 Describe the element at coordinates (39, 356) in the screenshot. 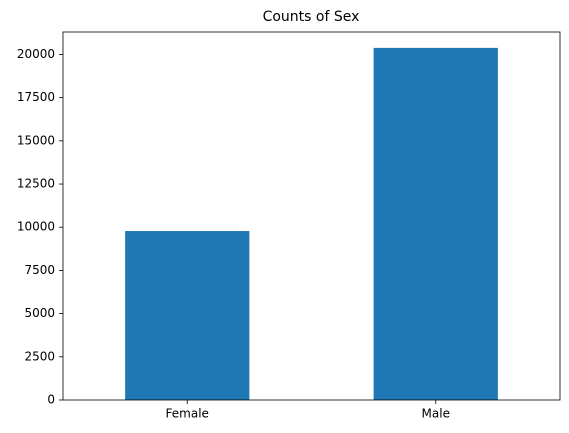

I see `y-tick-label: 2500` at that location.